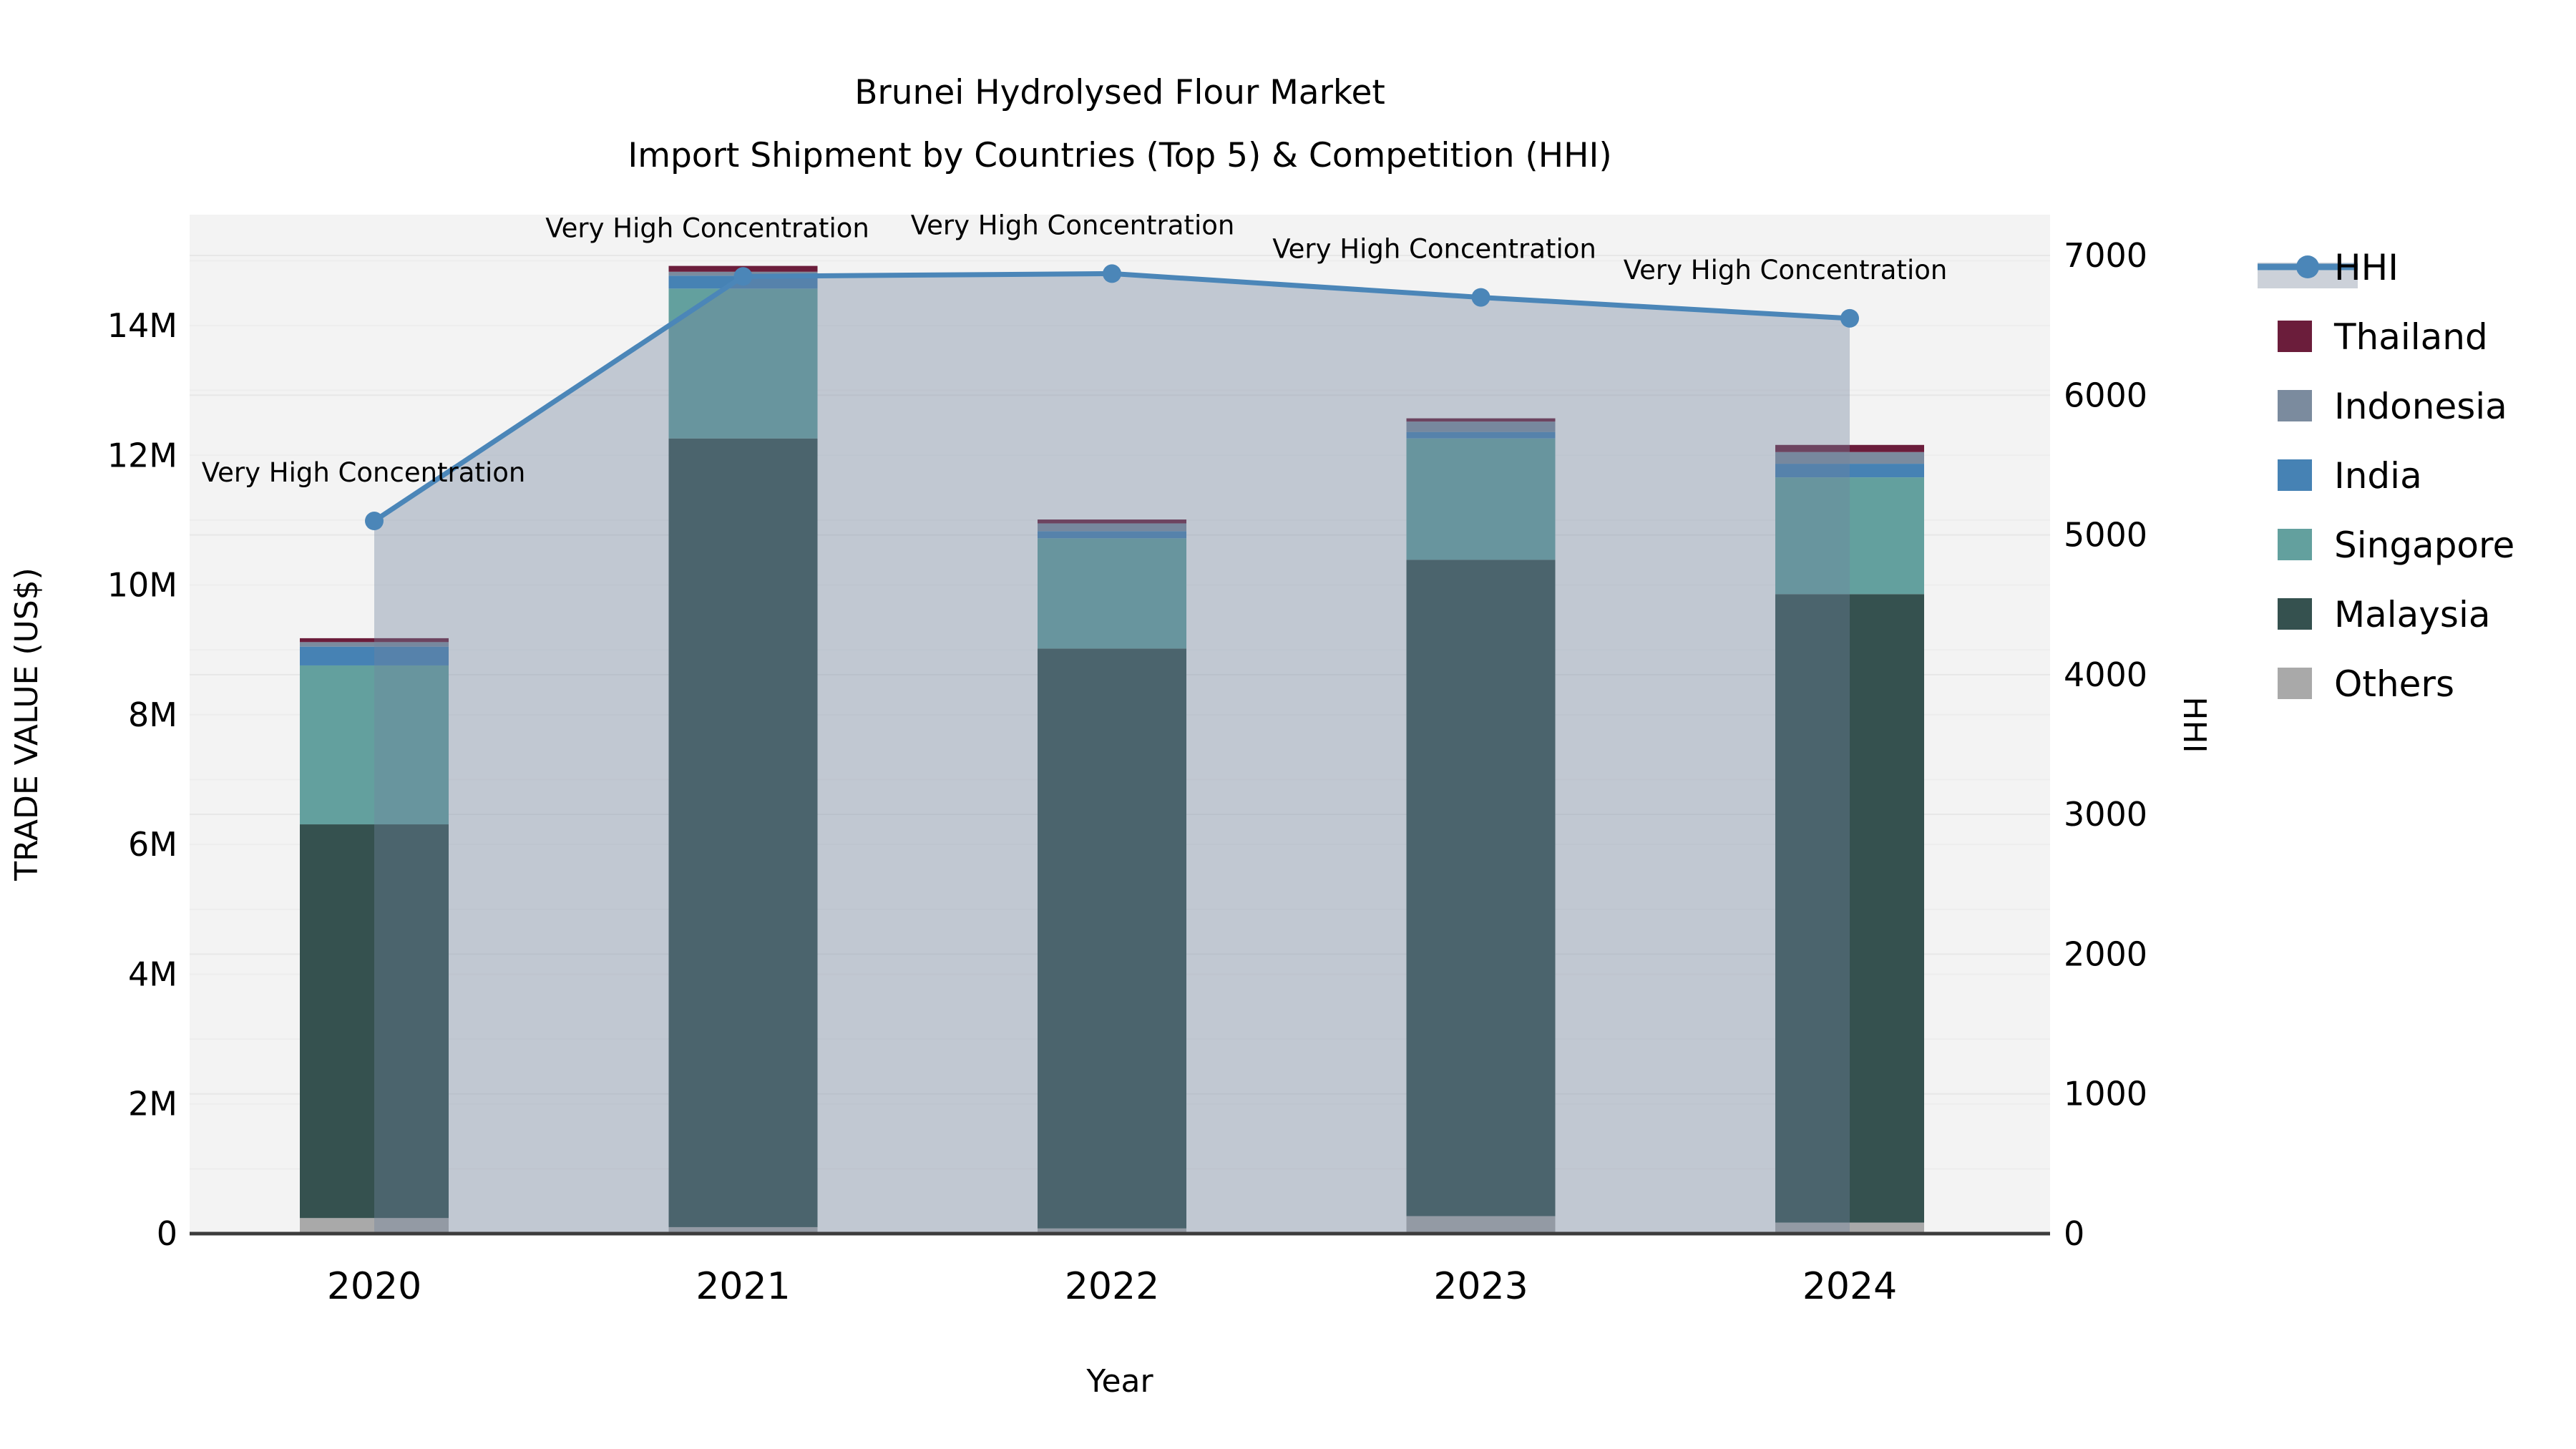  I want to click on hhi-marker-2023, so click(1481, 297).